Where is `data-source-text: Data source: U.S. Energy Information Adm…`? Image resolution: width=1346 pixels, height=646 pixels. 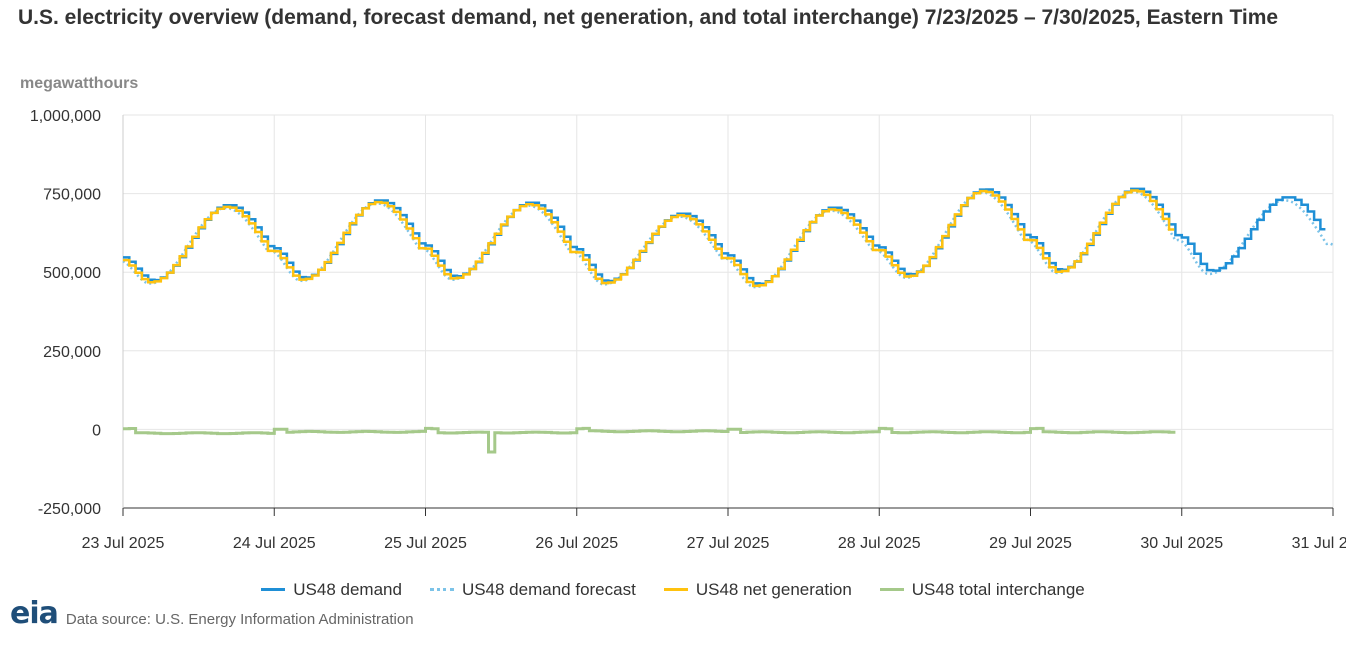 data-source-text: Data source: U.S. Energy Information Adm… is located at coordinates (239, 619).